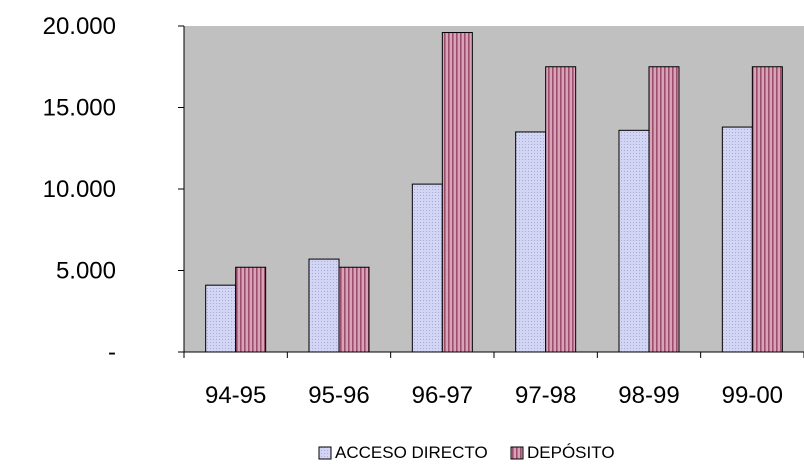  Describe the element at coordinates (411, 452) in the screenshot. I see `legend-label-acceso-directo: ACCESO DIRECTO` at that location.